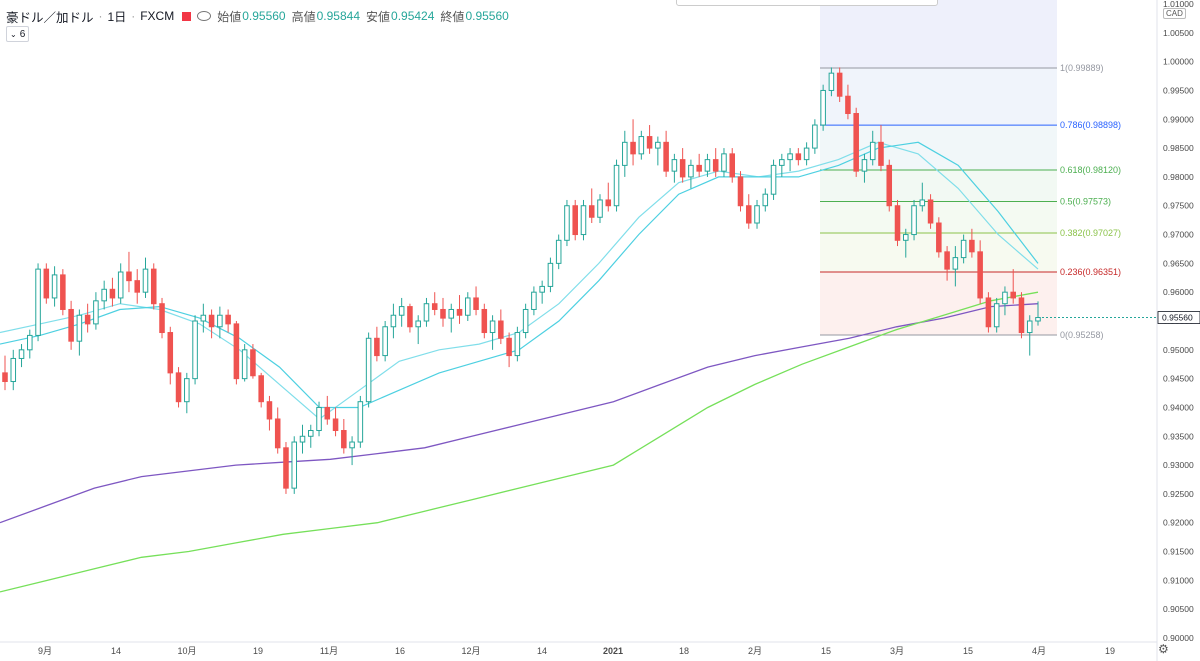  What do you see at coordinates (1174, 13) in the screenshot?
I see `currency-badge: CAD` at bounding box center [1174, 13].